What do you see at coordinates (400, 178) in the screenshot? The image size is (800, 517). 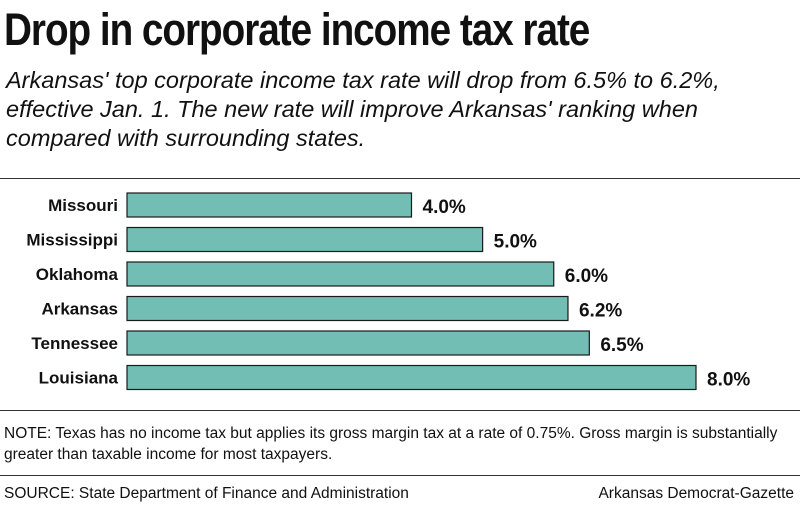 I see `top-divider` at bounding box center [400, 178].